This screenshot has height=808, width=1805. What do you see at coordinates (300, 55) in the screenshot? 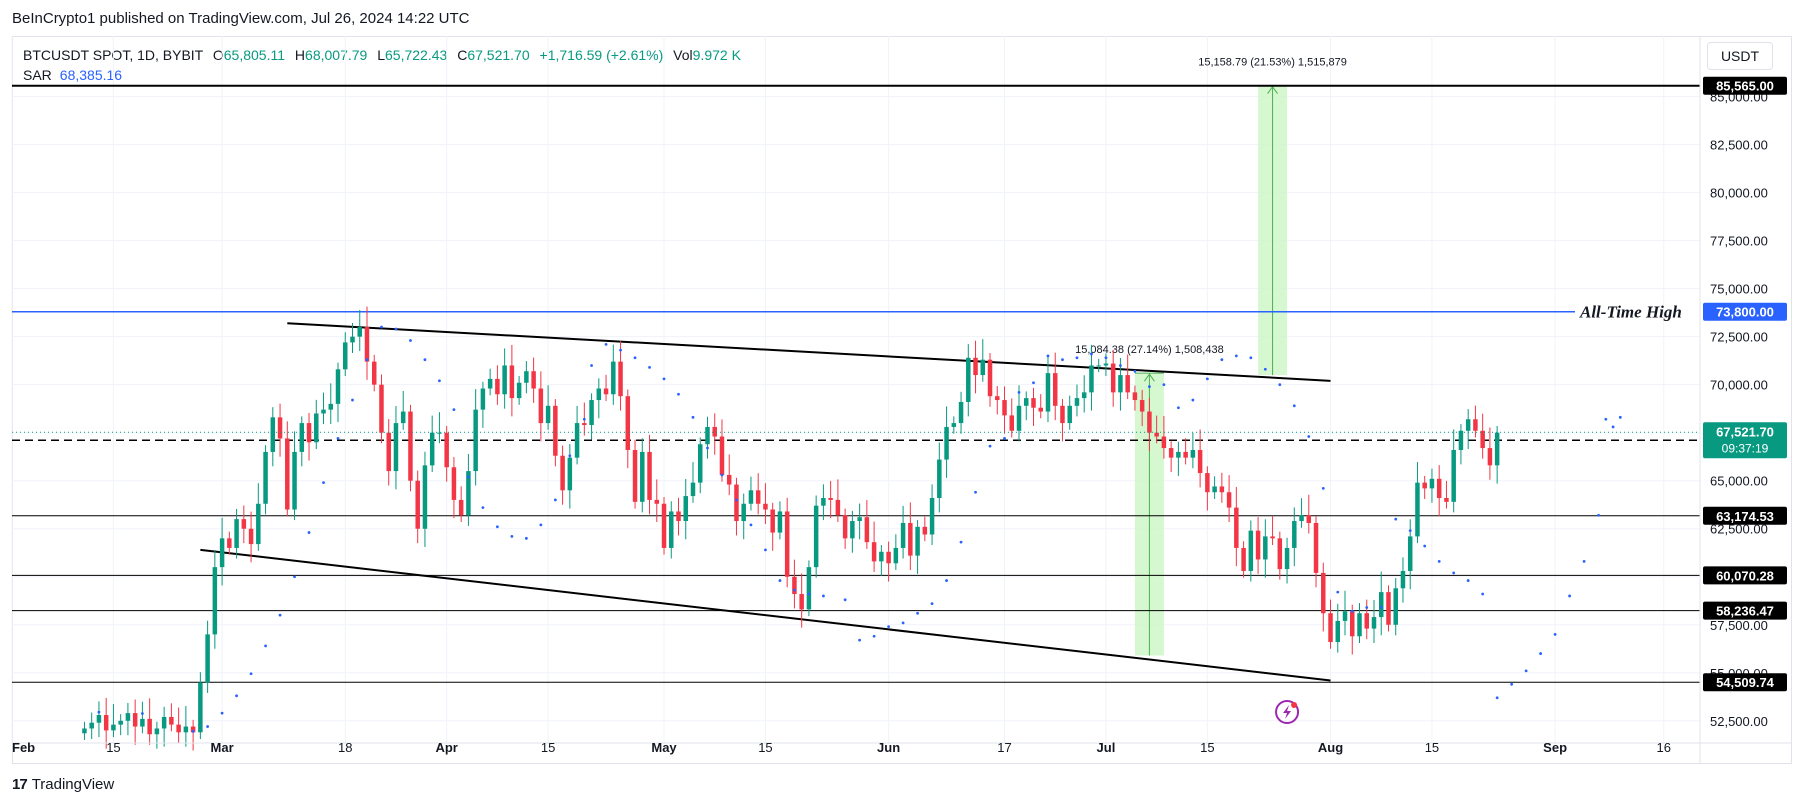
I see `high-label: H` at bounding box center [300, 55].